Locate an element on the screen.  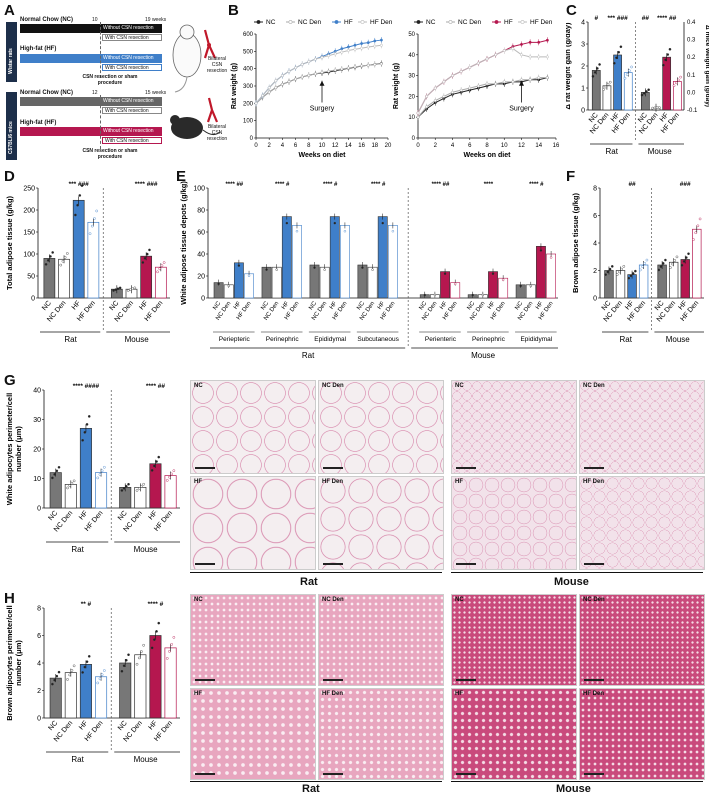
significance-label: **** # is located at coordinates (330, 185).